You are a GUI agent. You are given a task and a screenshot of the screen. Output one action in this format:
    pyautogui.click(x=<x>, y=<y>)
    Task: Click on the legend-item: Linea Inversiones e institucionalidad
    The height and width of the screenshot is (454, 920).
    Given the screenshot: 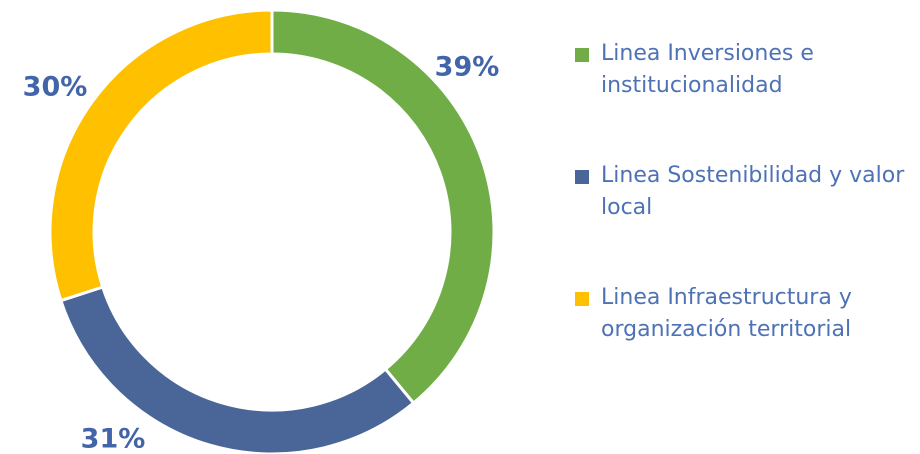 What is the action you would take?
    pyautogui.click(x=745, y=70)
    